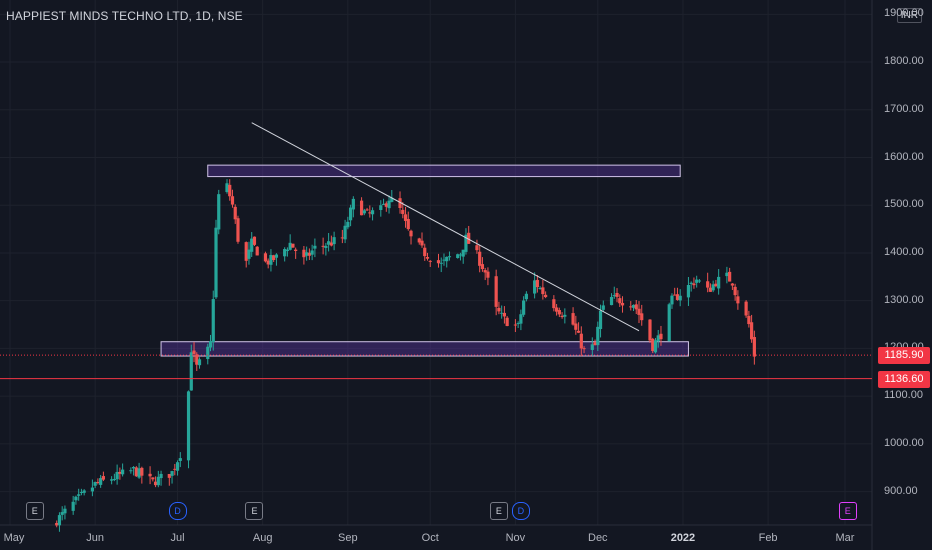 This screenshot has height=550, width=932. What do you see at coordinates (909, 15) in the screenshot?
I see `currency-badge: INR` at bounding box center [909, 15].